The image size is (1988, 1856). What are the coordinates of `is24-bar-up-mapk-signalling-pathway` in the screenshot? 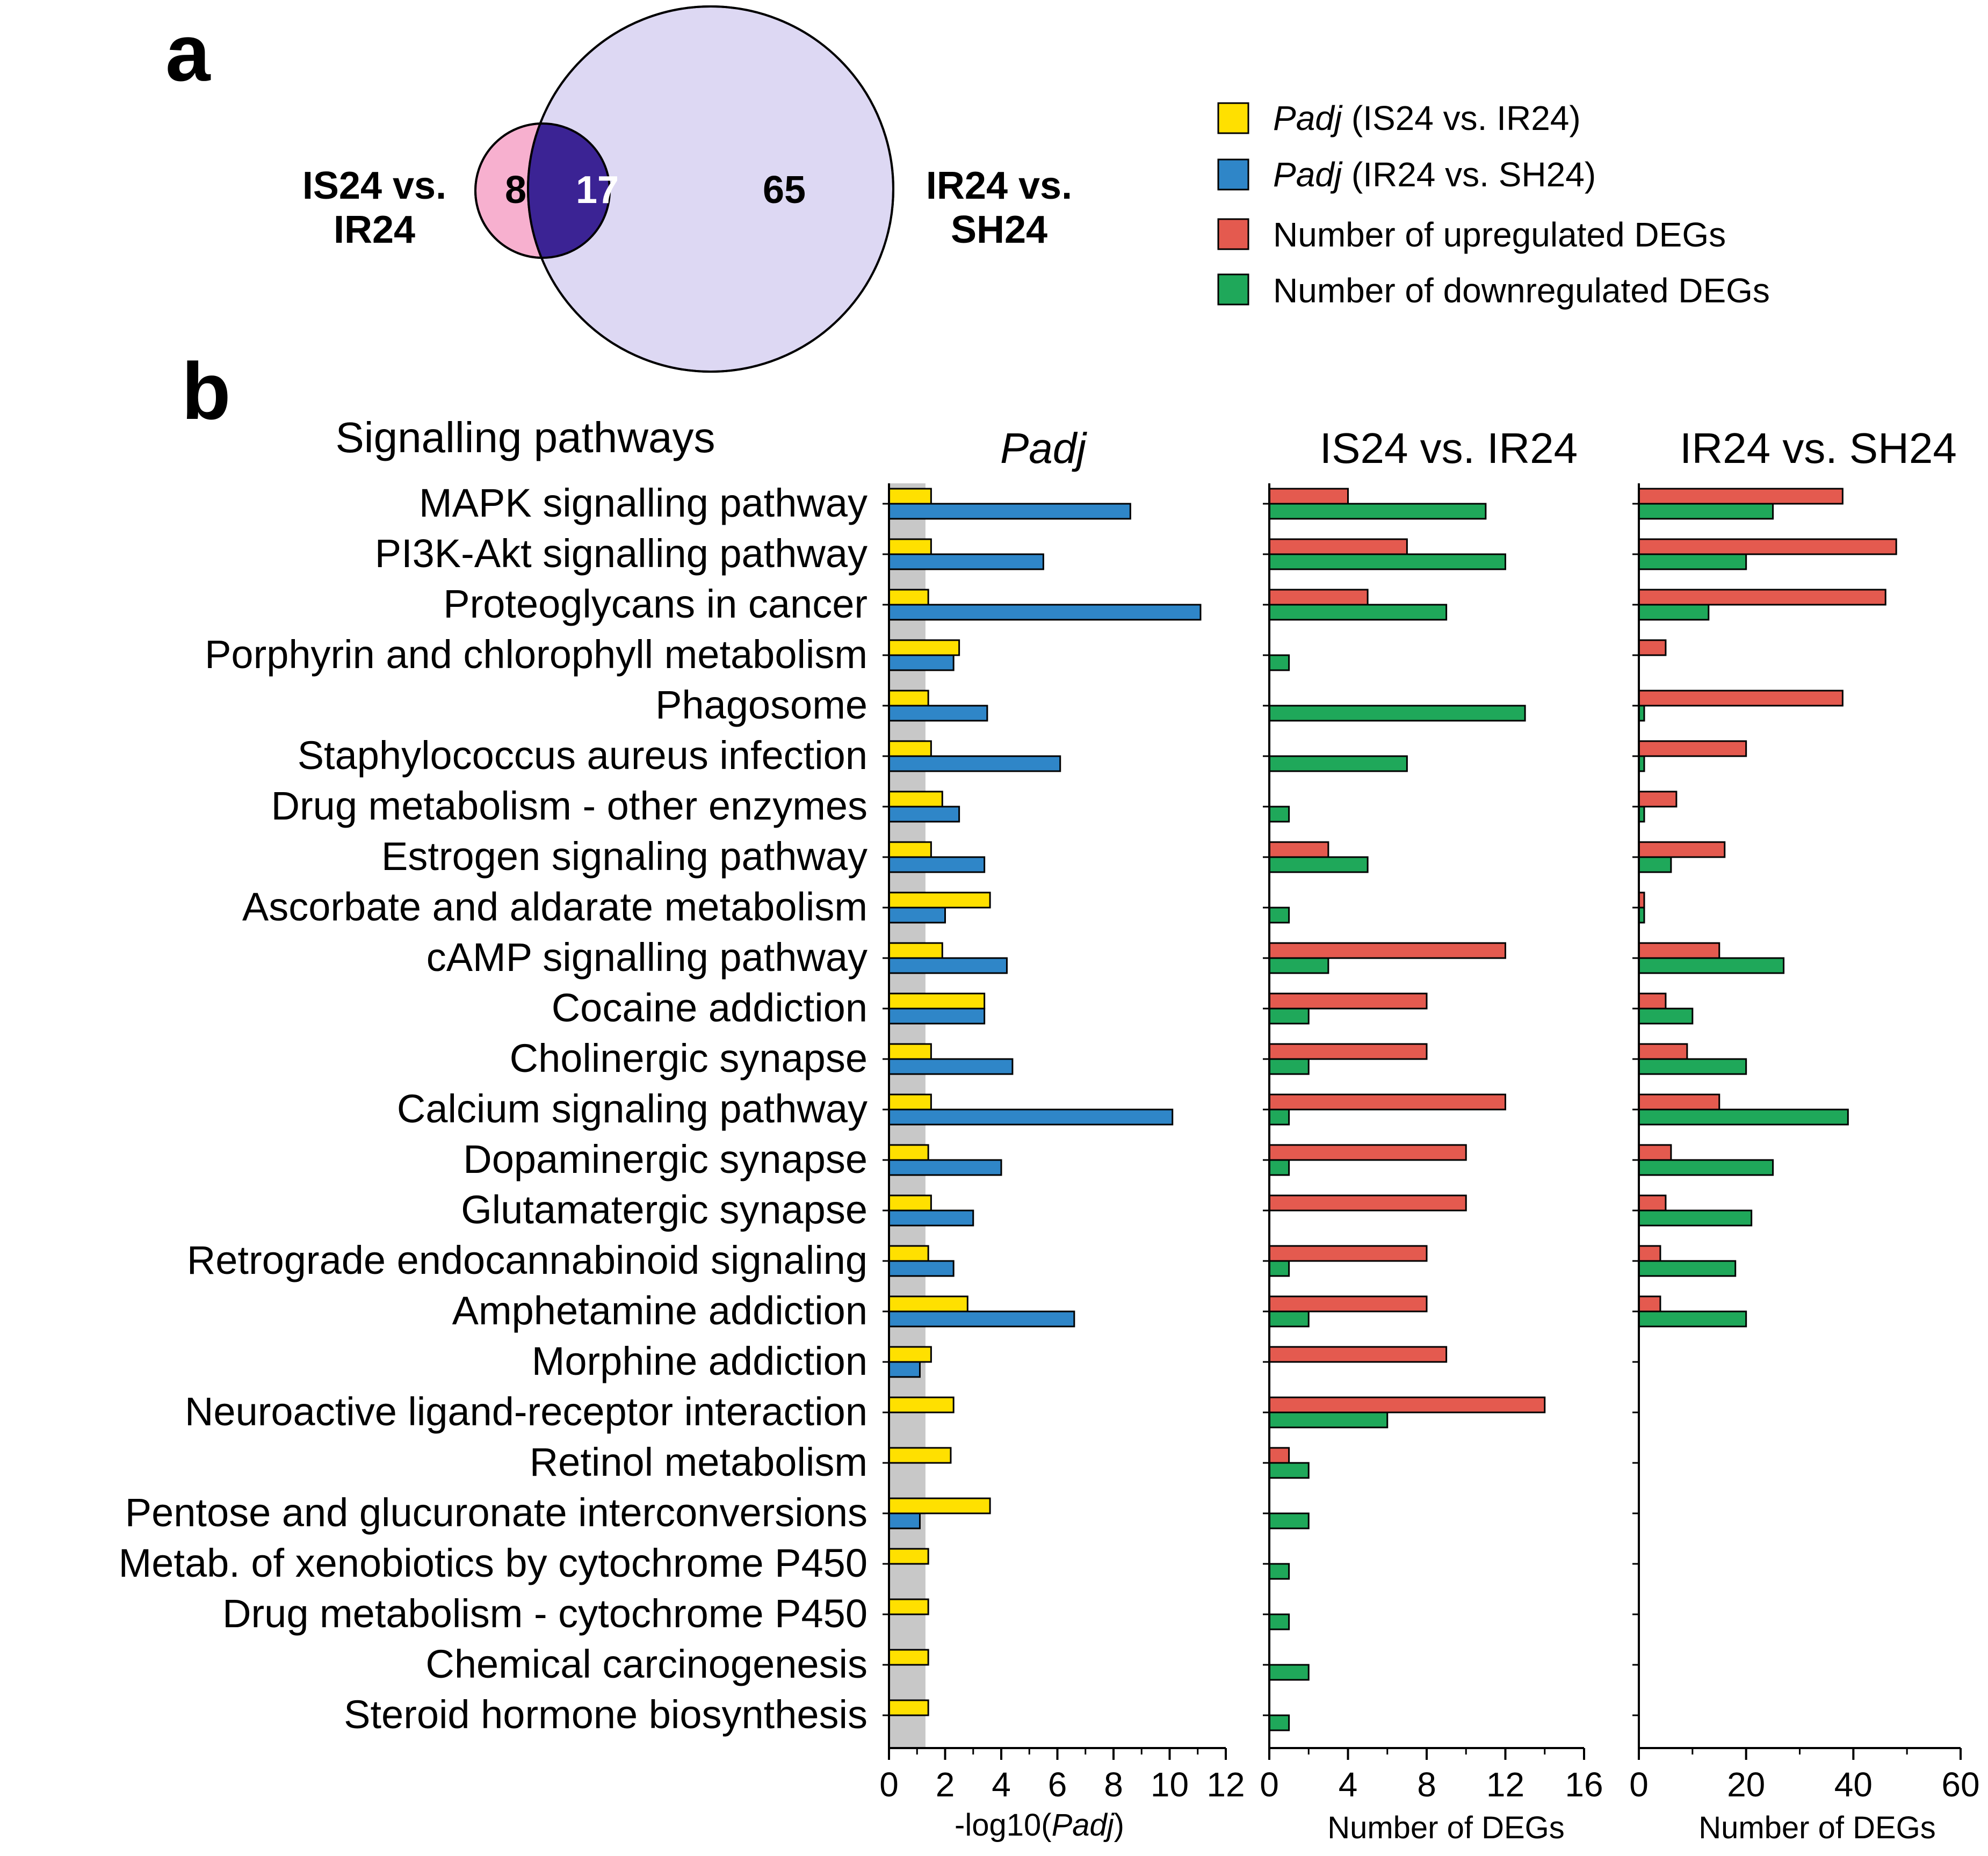 It's located at (1308, 497).